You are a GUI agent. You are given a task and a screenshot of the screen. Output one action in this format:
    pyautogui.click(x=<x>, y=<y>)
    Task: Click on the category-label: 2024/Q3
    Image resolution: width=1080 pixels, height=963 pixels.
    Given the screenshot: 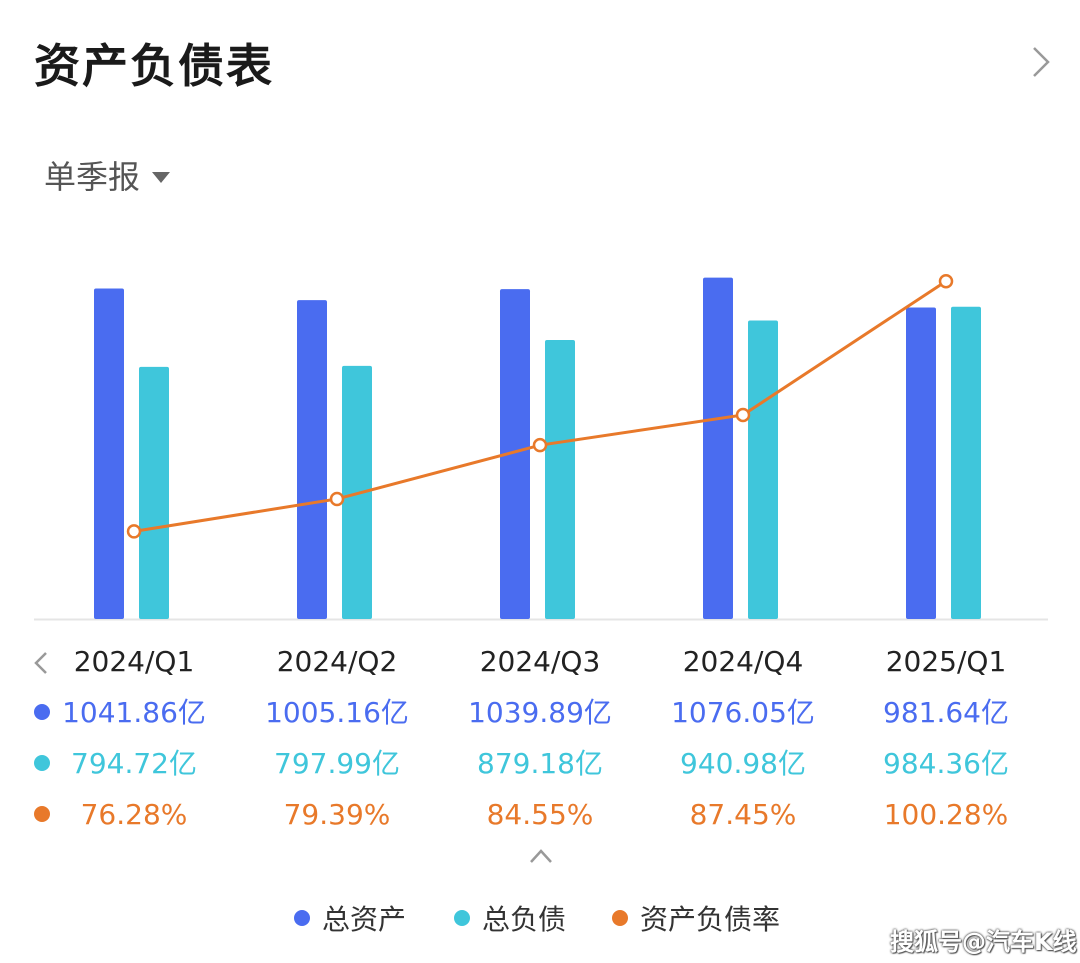 What is the action you would take?
    pyautogui.click(x=540, y=661)
    